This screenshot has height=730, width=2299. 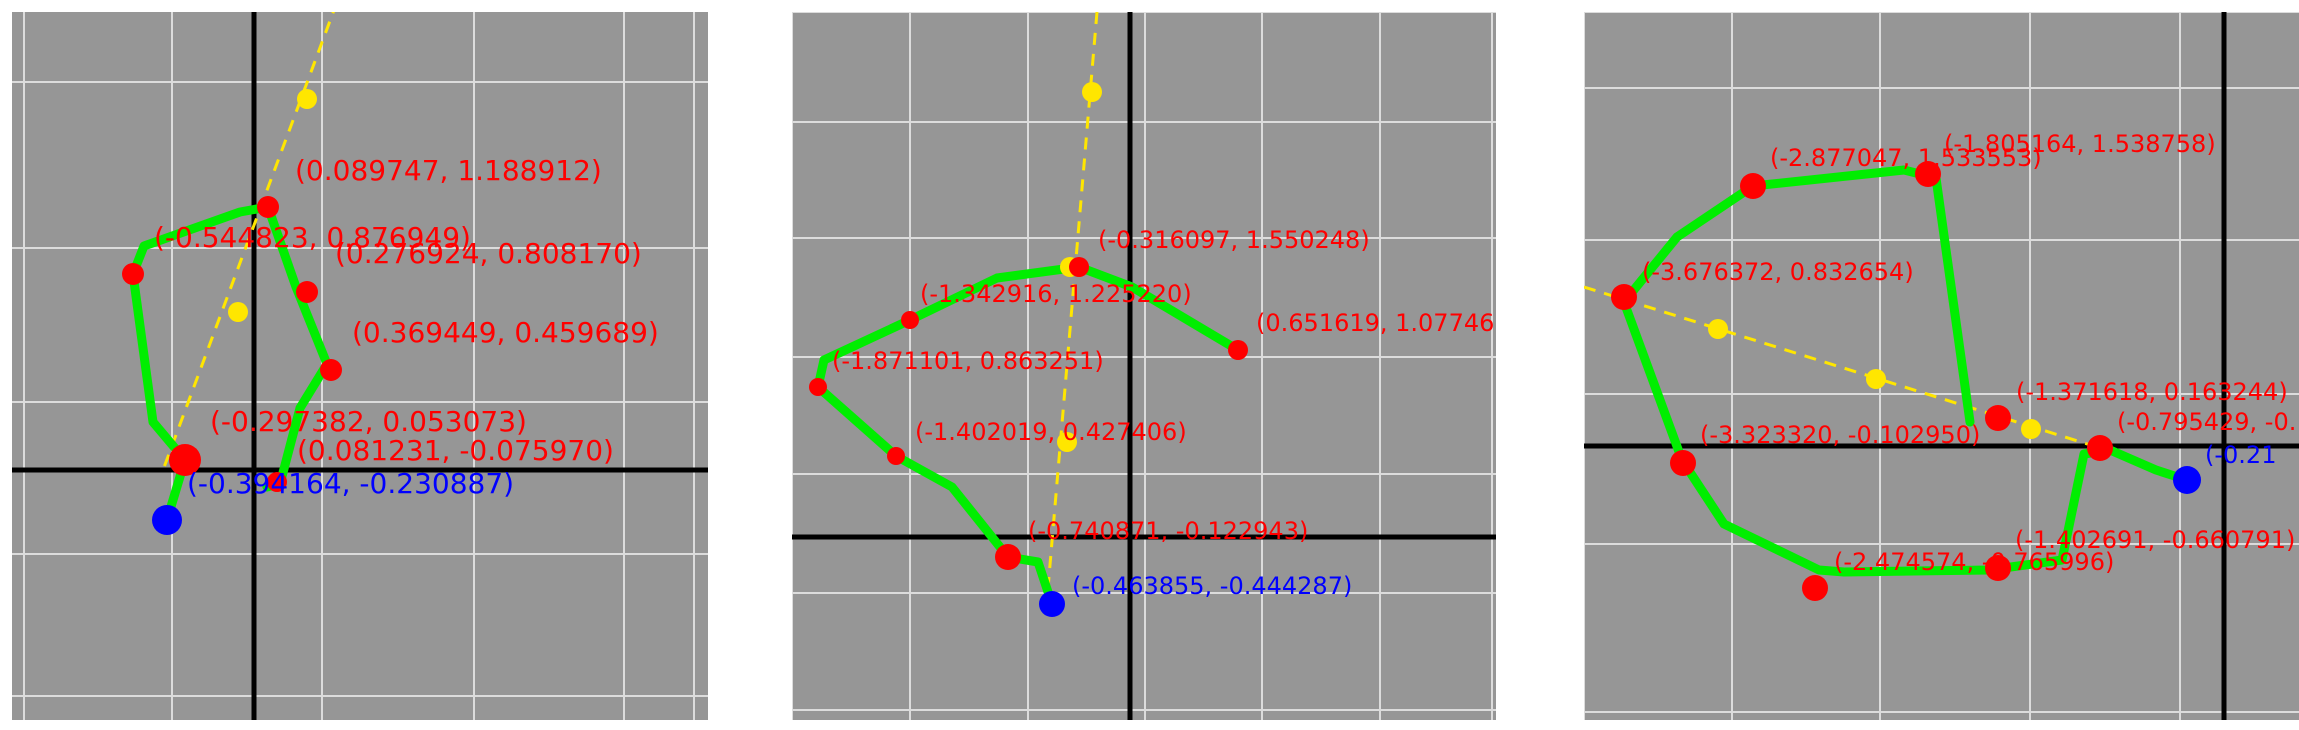 I want to click on vertex-label: (-0.795429, -0., so click(x=2206, y=422).